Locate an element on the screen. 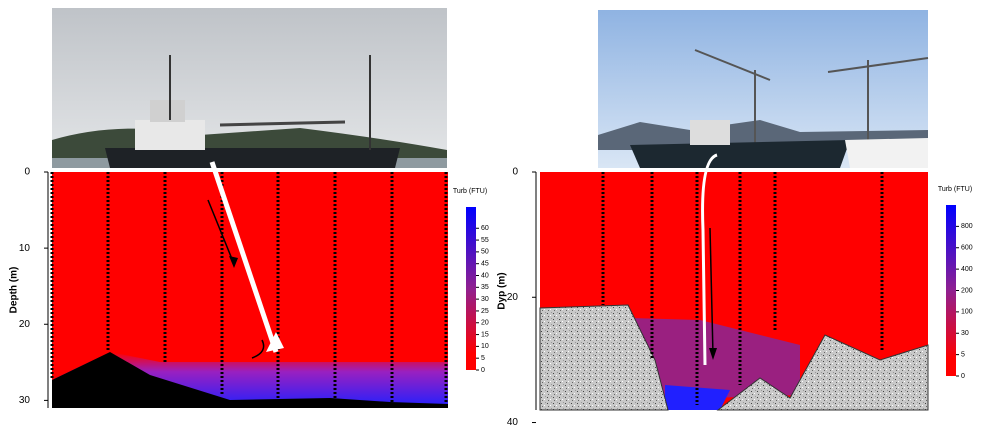 The width and height of the screenshot is (994, 428). y-axis-label: Depth (m) is located at coordinates (14, 290).